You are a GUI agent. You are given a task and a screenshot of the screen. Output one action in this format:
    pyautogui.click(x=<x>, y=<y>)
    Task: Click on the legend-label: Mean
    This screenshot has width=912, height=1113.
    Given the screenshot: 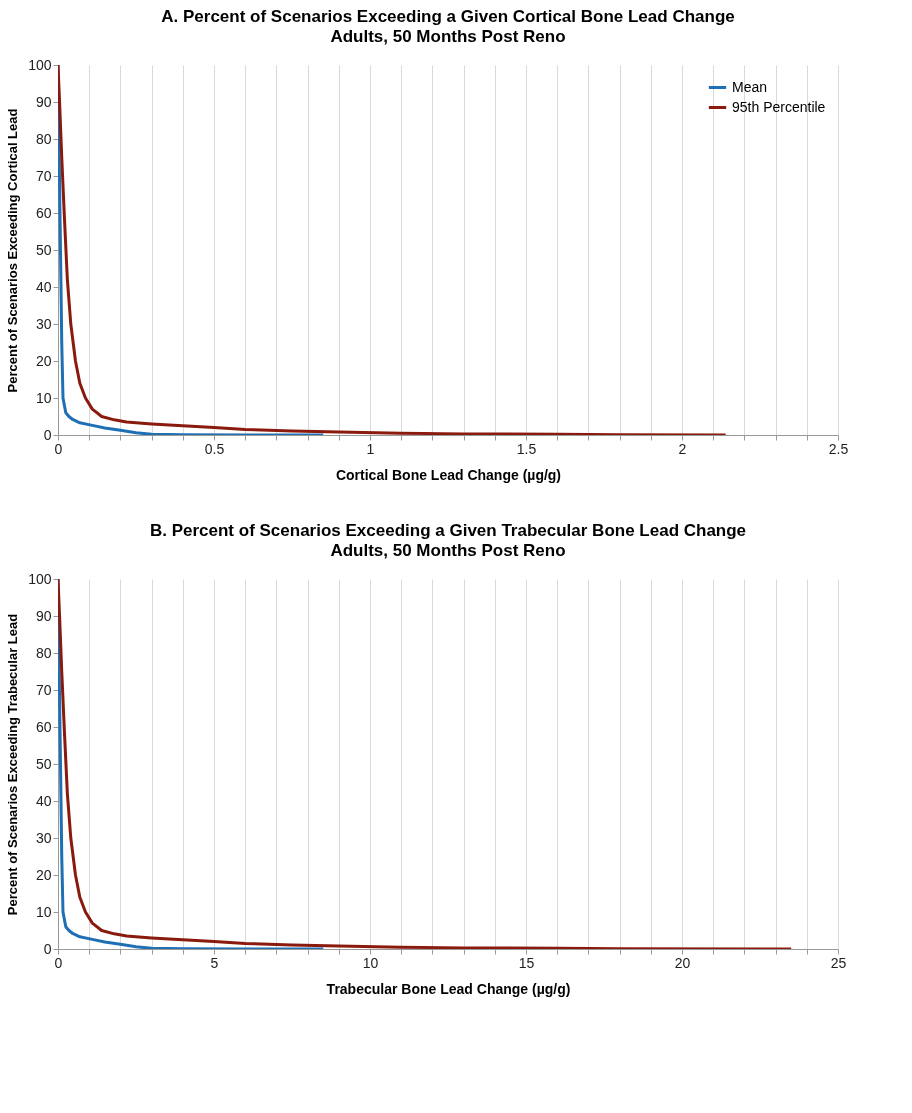 What is the action you would take?
    pyautogui.click(x=750, y=86)
    